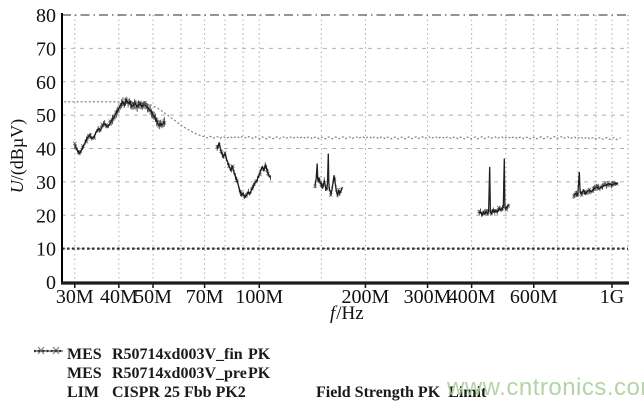 The width and height of the screenshot is (644, 412). What do you see at coordinates (534, 297) in the screenshot?
I see `x-tick-label: 600M` at bounding box center [534, 297].